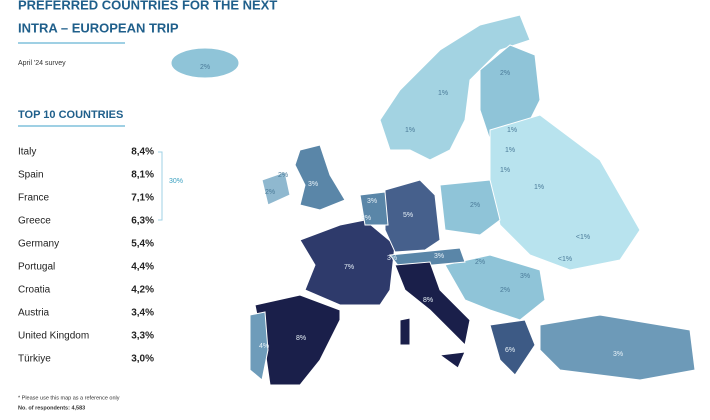  Describe the element at coordinates (617, 347) in the screenshot. I see `turkey` at that location.